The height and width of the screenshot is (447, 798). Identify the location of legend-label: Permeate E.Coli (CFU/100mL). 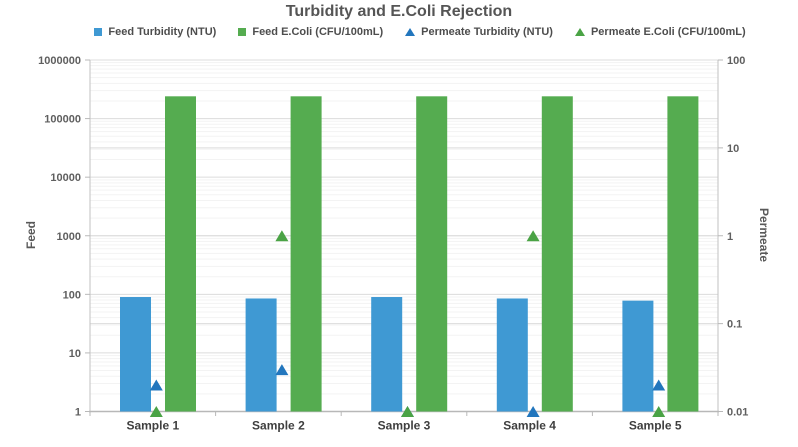
(668, 32).